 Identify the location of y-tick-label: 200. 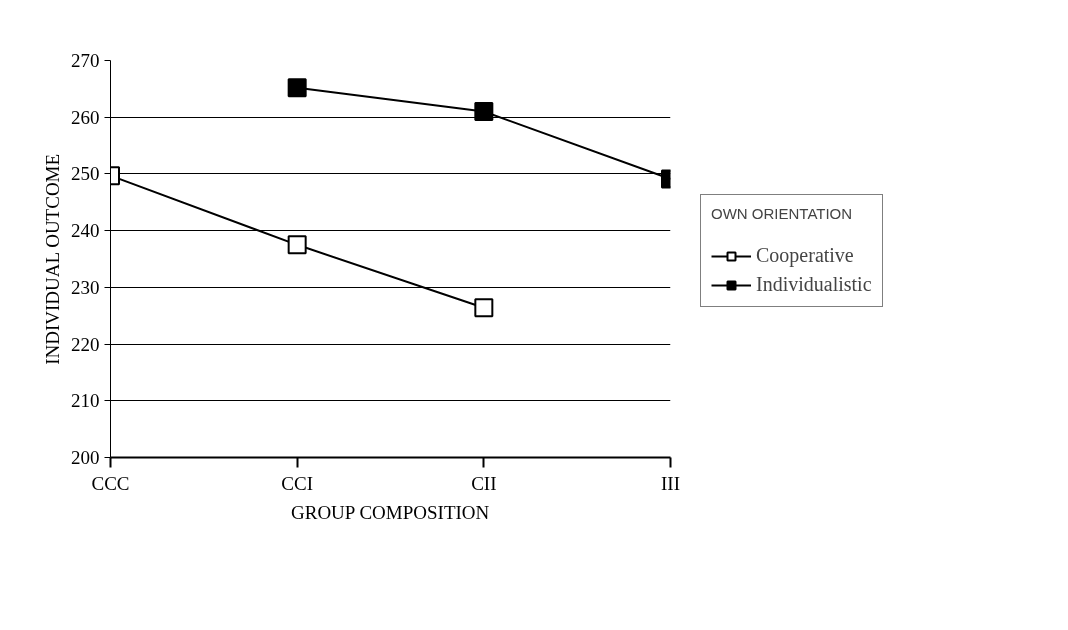
(85, 457).